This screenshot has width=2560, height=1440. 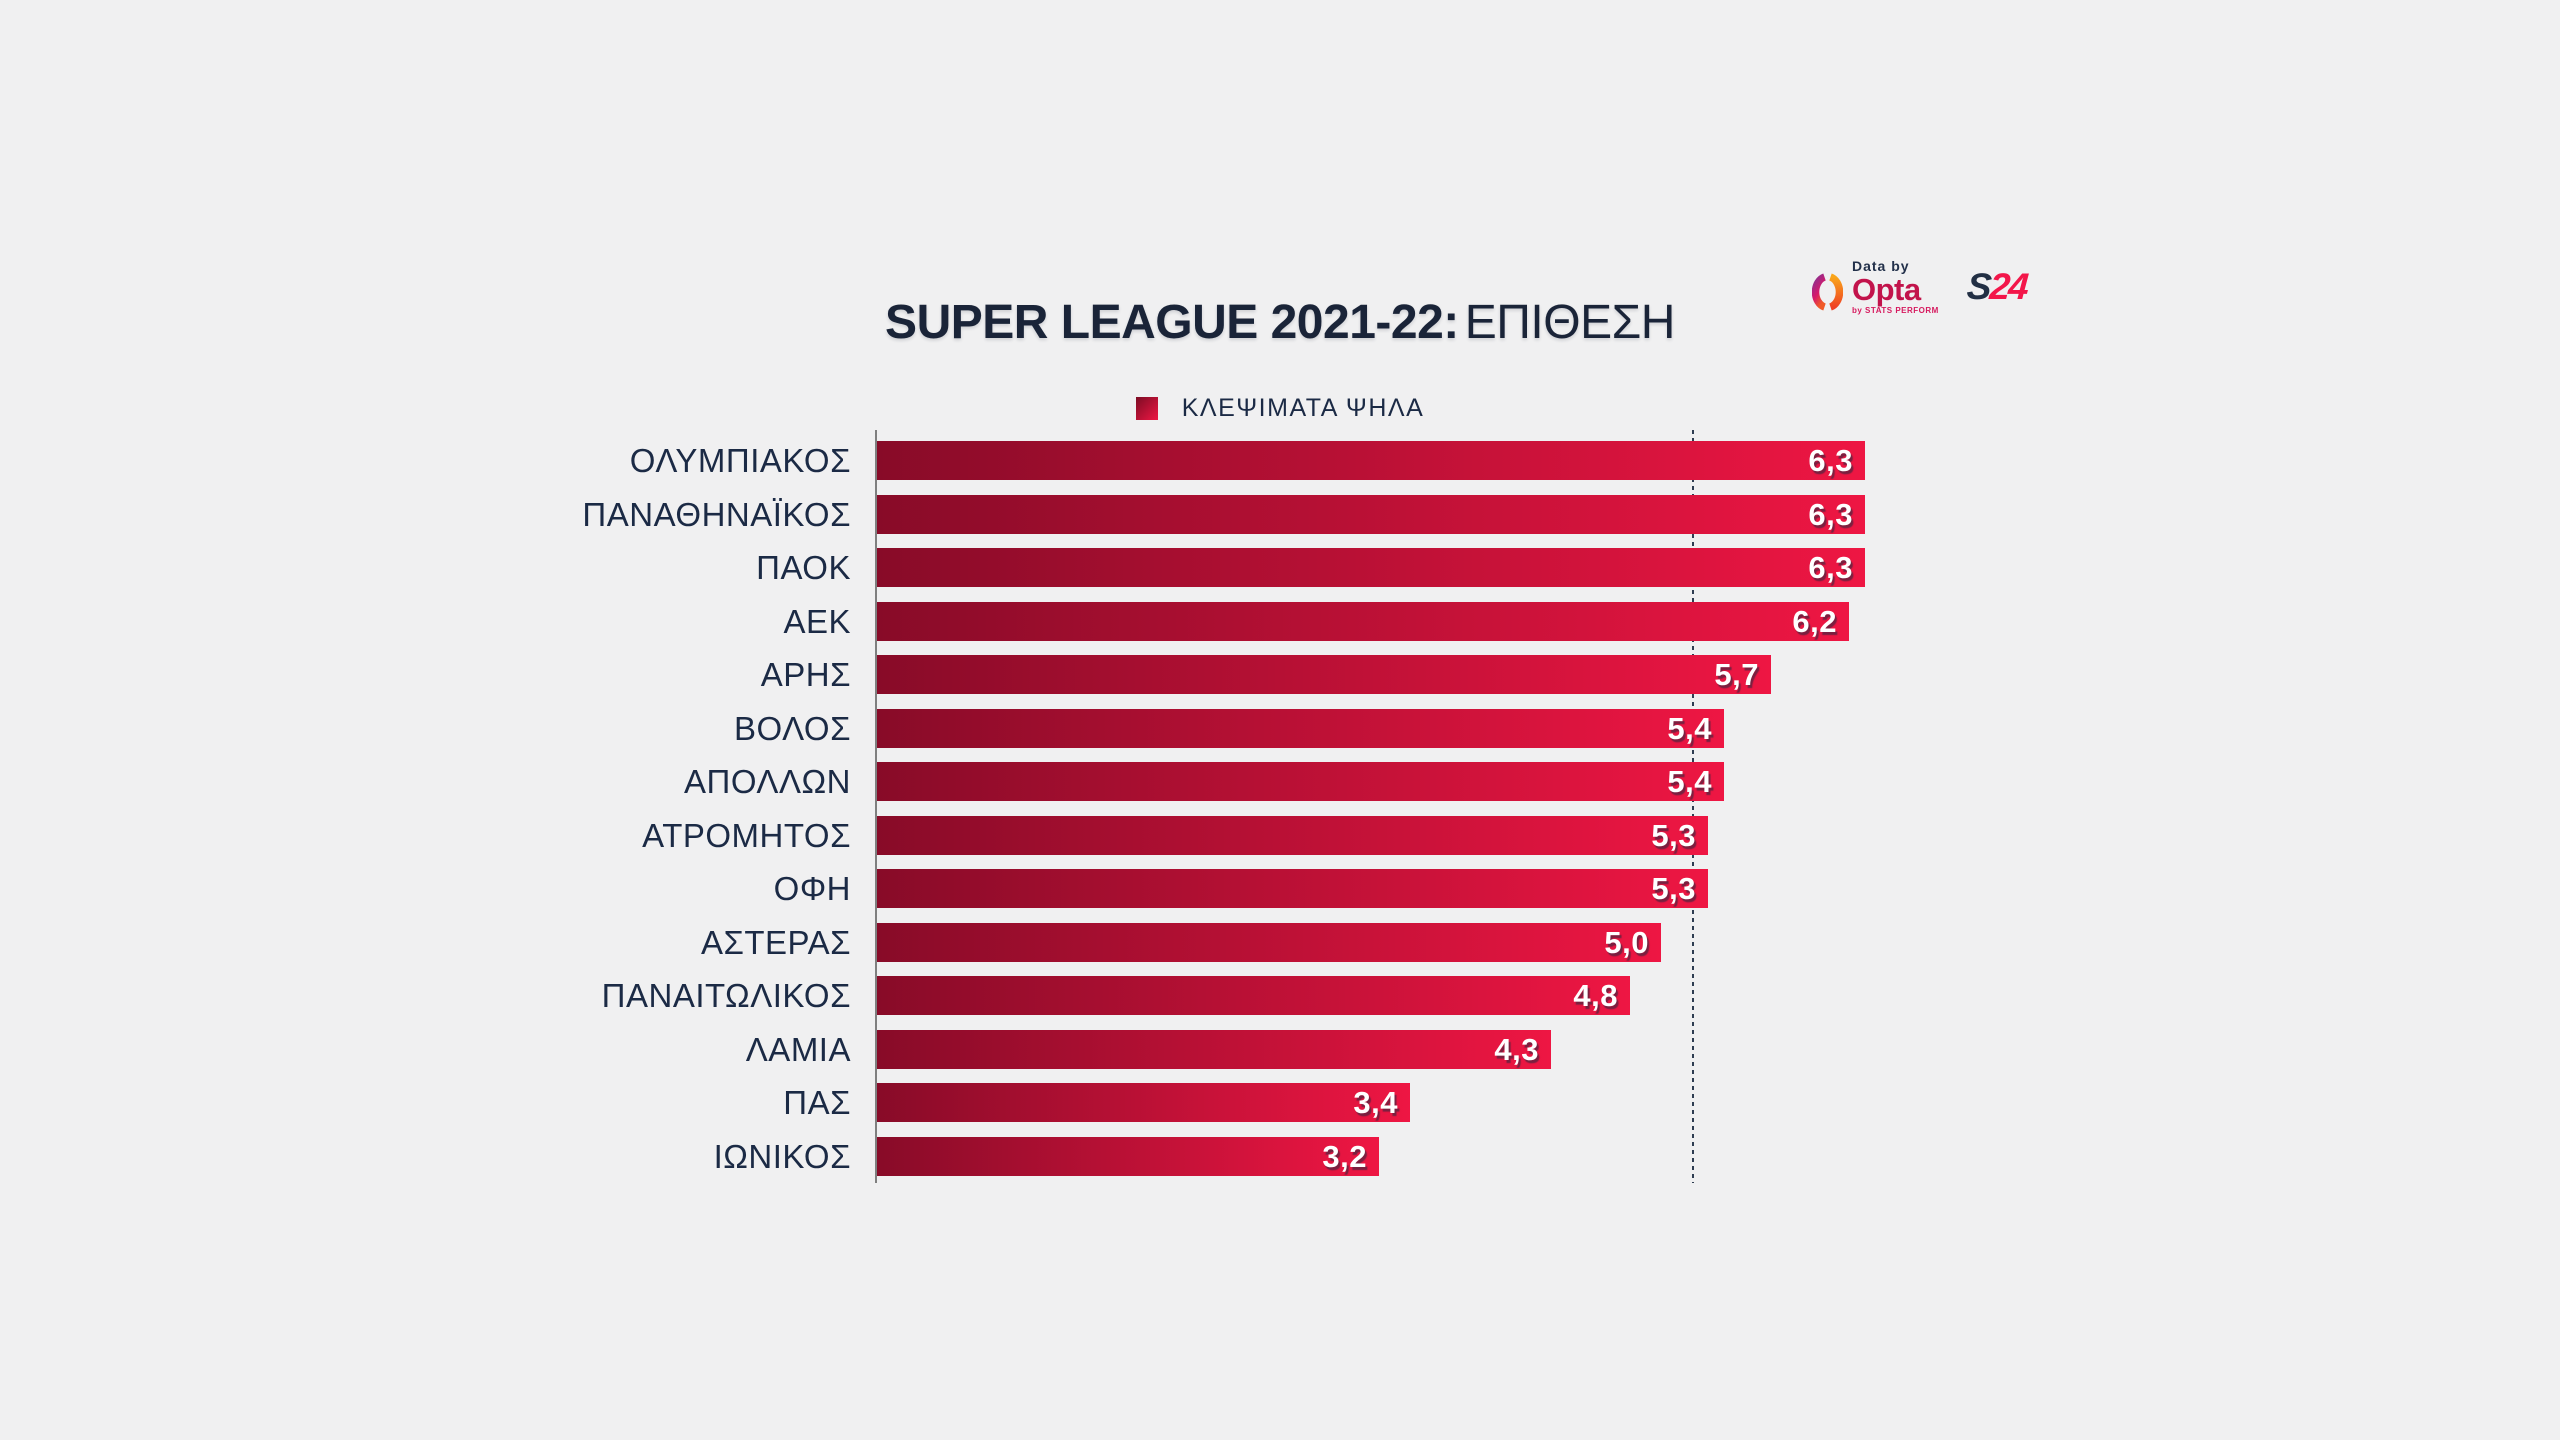 I want to click on opta-logo: Data by Opta by STATS PERFORM, so click(x=1875, y=286).